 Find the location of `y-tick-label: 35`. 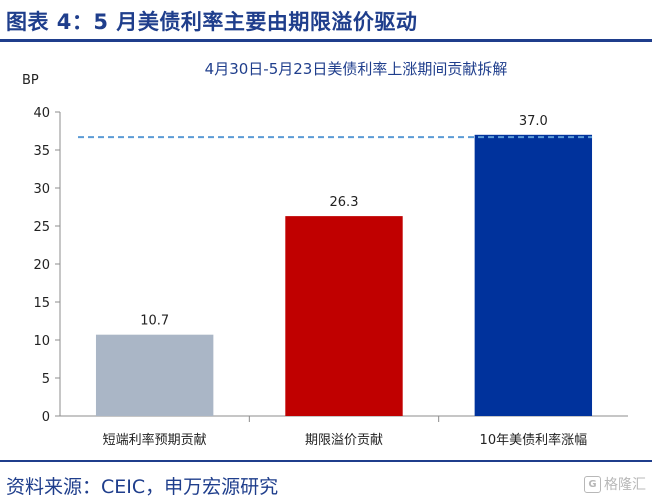

y-tick-label: 35 is located at coordinates (41, 151).